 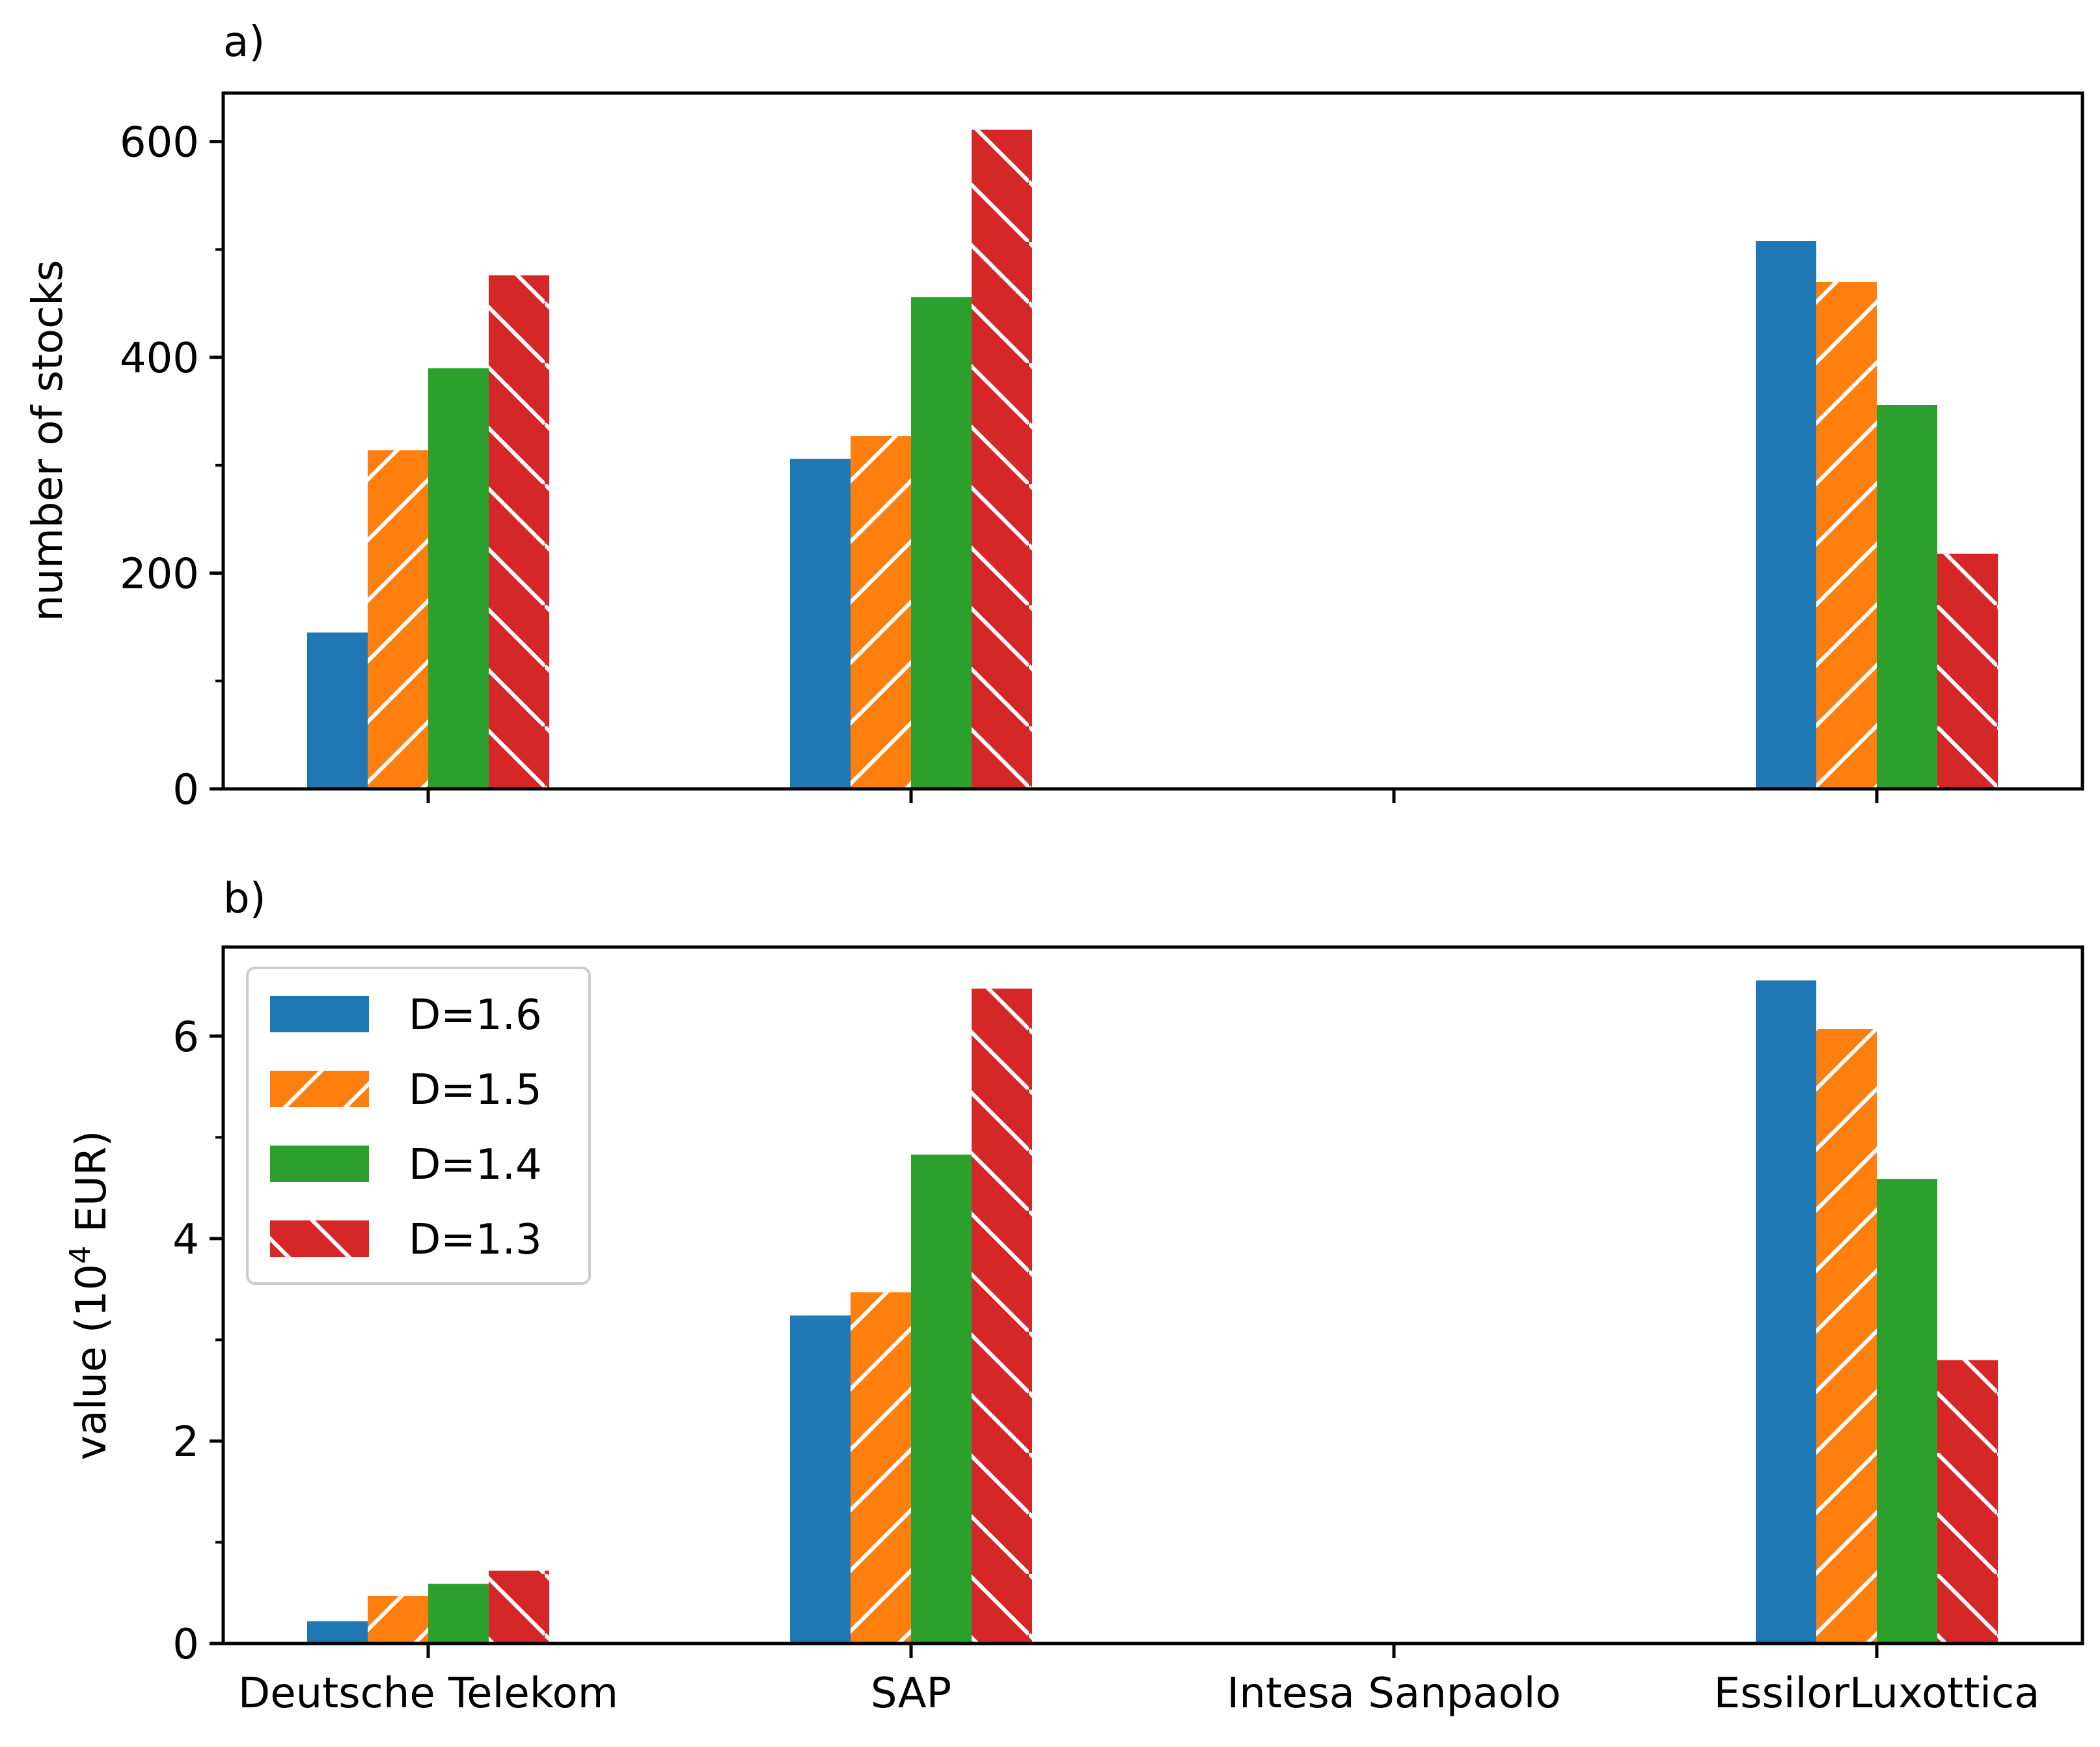 I want to click on y-tick-label: 400, so click(x=159, y=359).